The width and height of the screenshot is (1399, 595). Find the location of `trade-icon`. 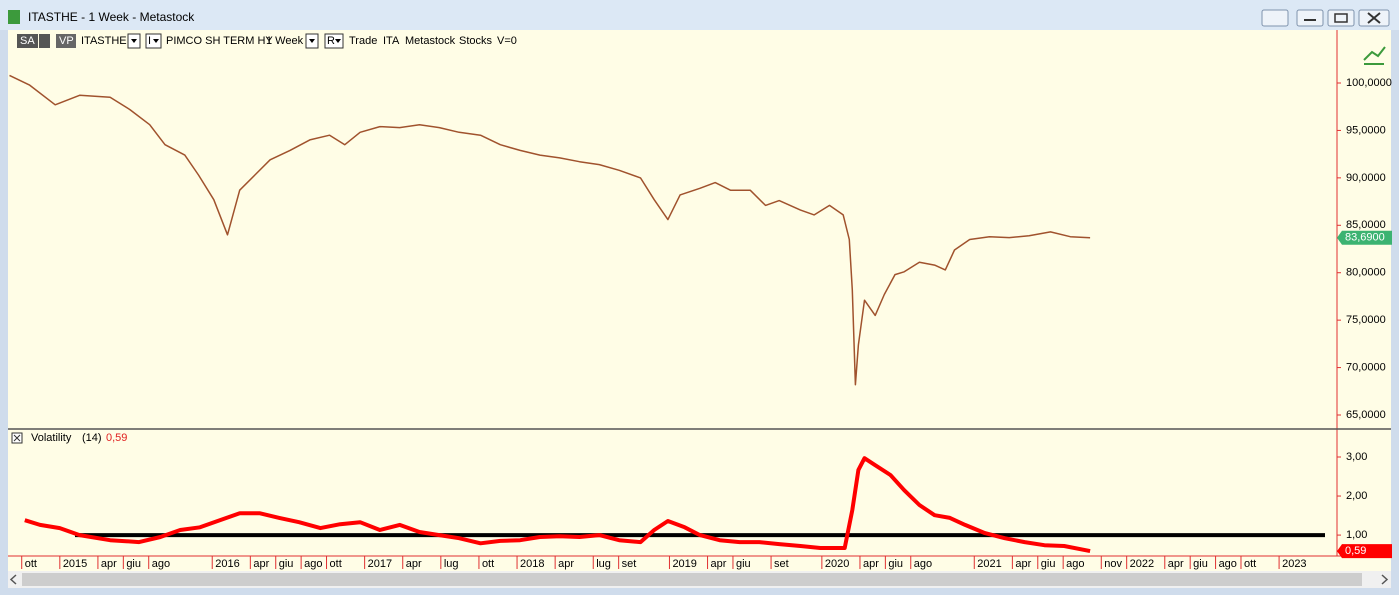

trade-icon is located at coordinates (1374, 55).